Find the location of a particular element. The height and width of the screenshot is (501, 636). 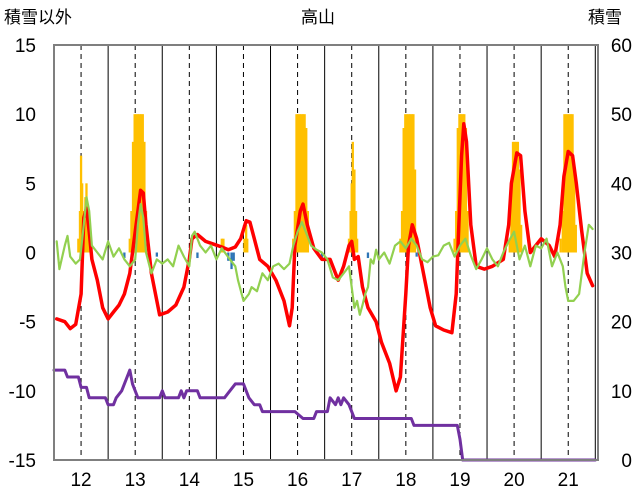

x-tick-label: 14 is located at coordinates (190, 480).